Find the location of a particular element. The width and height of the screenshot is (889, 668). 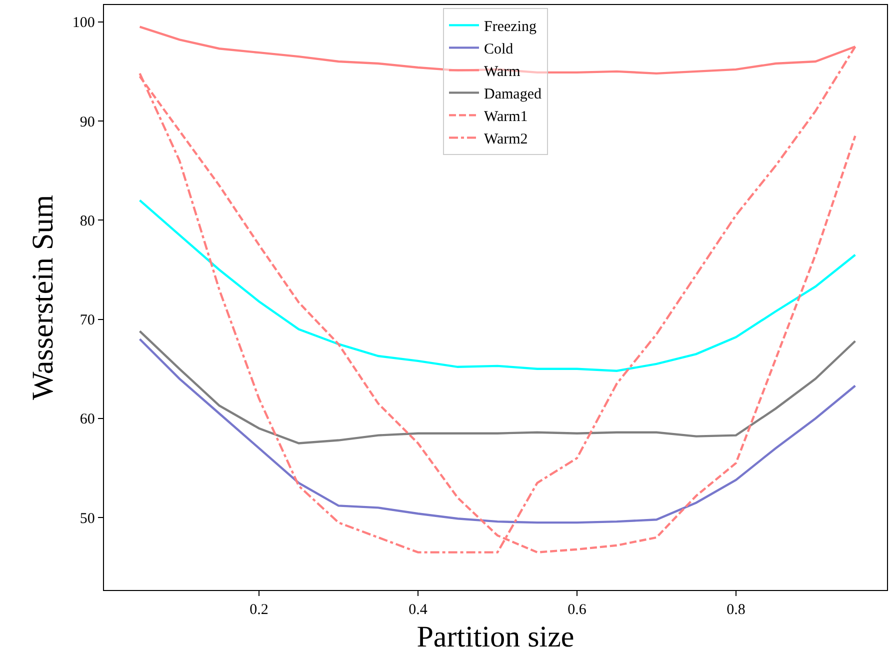

y-tick-label: 80 is located at coordinates (87, 221).